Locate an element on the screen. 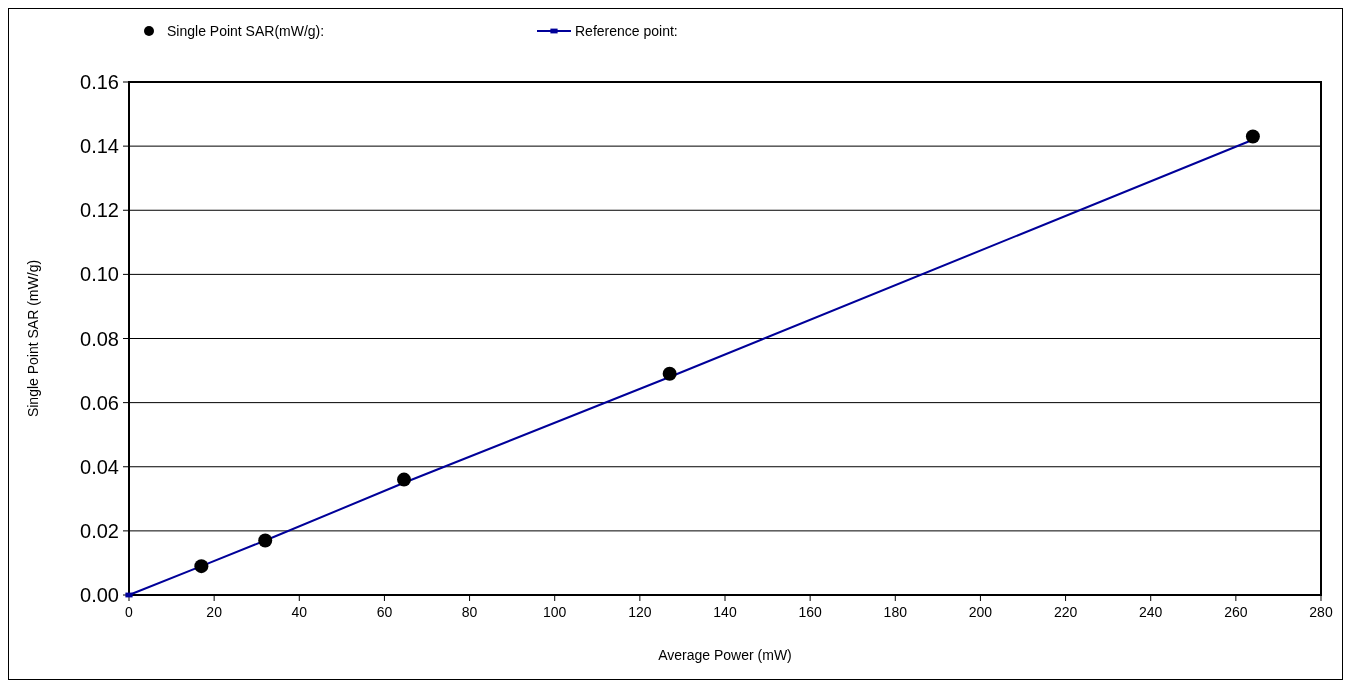 The width and height of the screenshot is (1351, 688). y-tick-label: 0.14 is located at coordinates (99, 146).